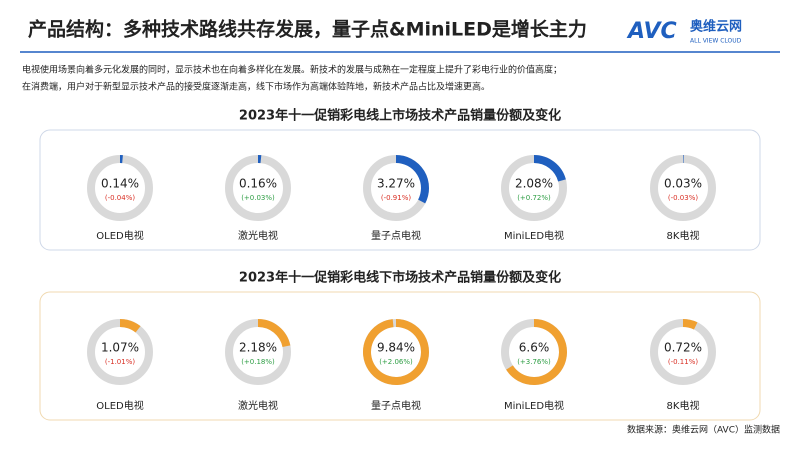 This screenshot has height=450, width=800. I want to click on value-label: 1.07%, so click(120, 348).